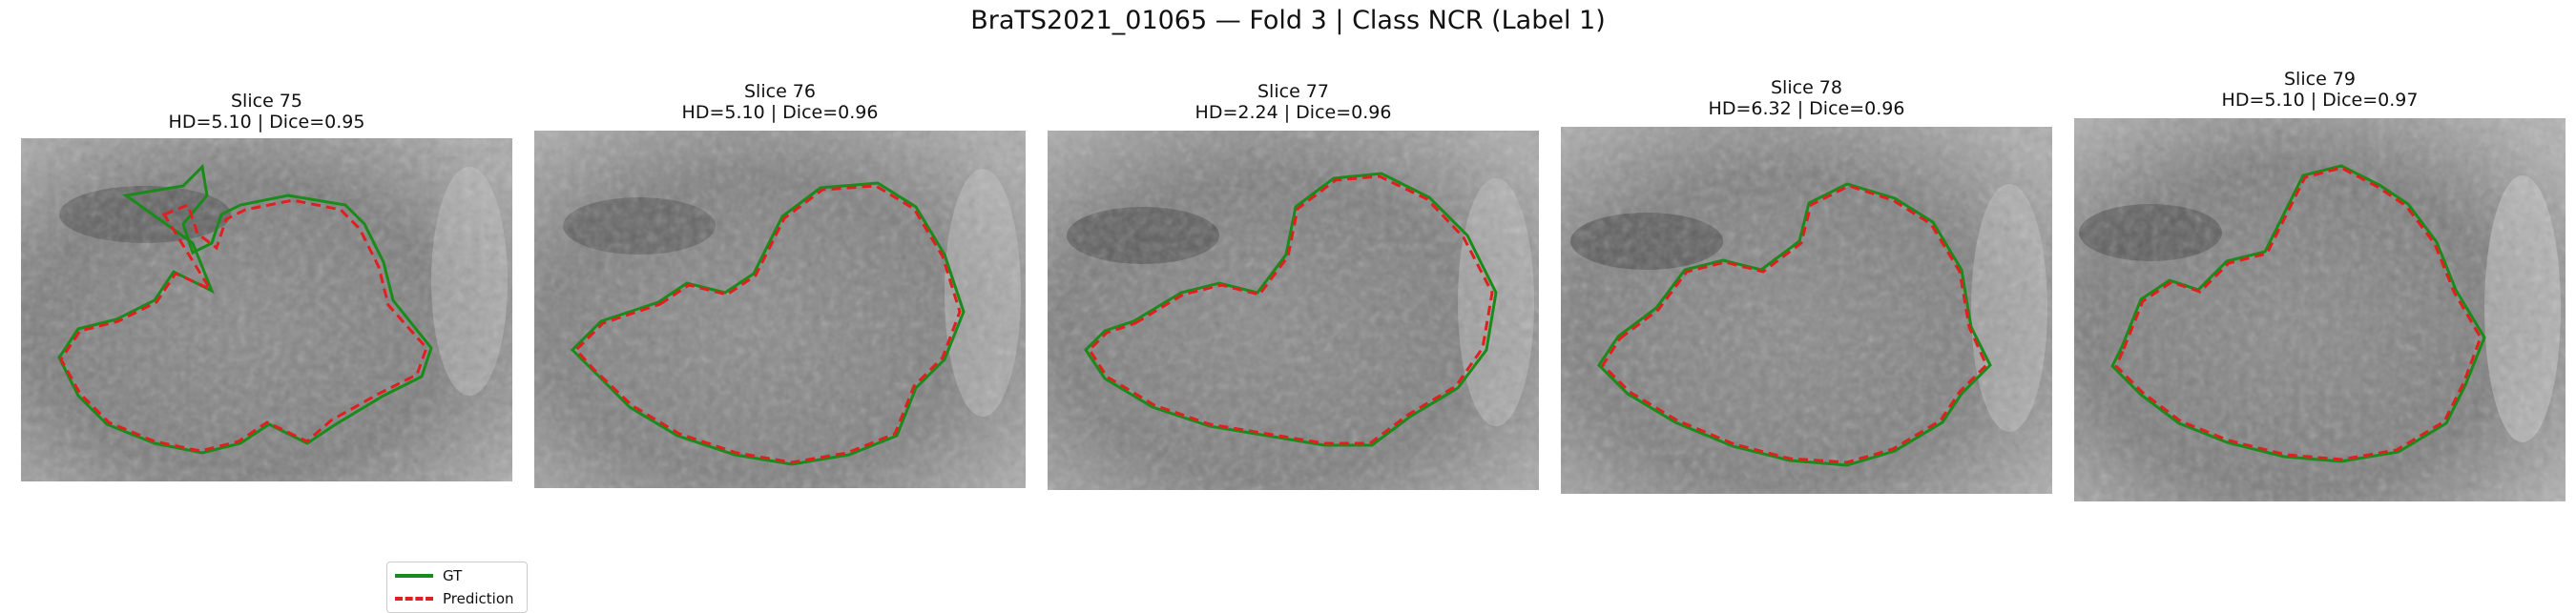 This screenshot has height=613, width=2576. I want to click on legend-item-prediction: Prediction, so click(454, 598).